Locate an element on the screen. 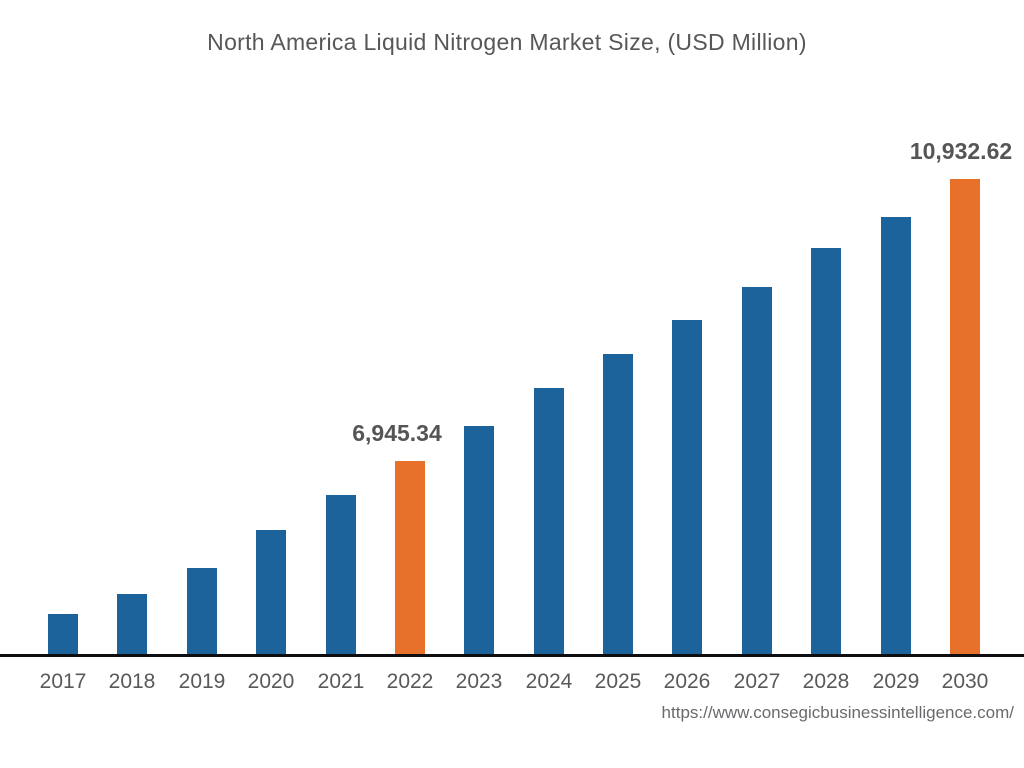 The image size is (1024, 768). bar-2029 is located at coordinates (896, 436).